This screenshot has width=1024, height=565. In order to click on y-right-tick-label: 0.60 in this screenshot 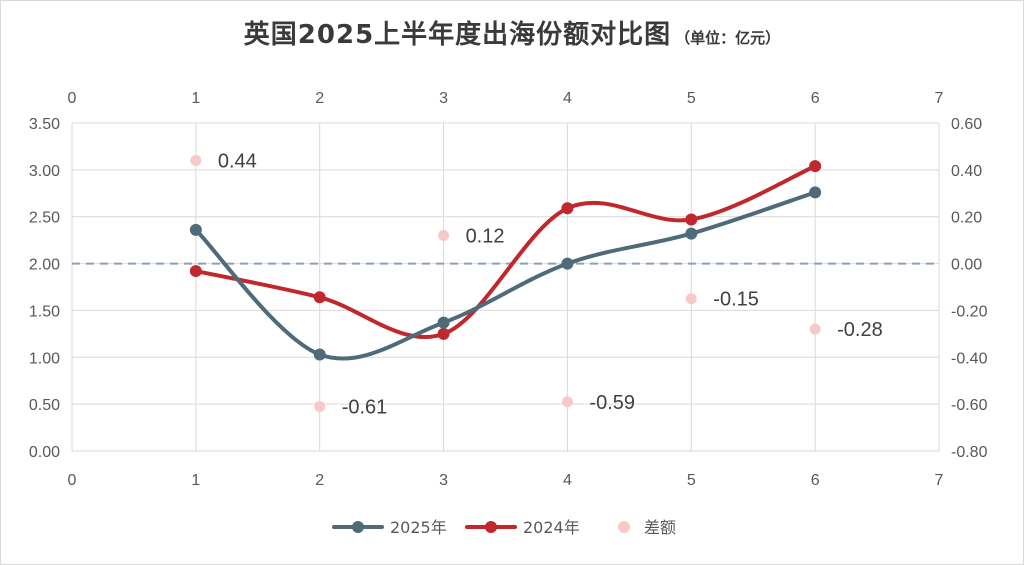, I will do `click(966, 124)`.